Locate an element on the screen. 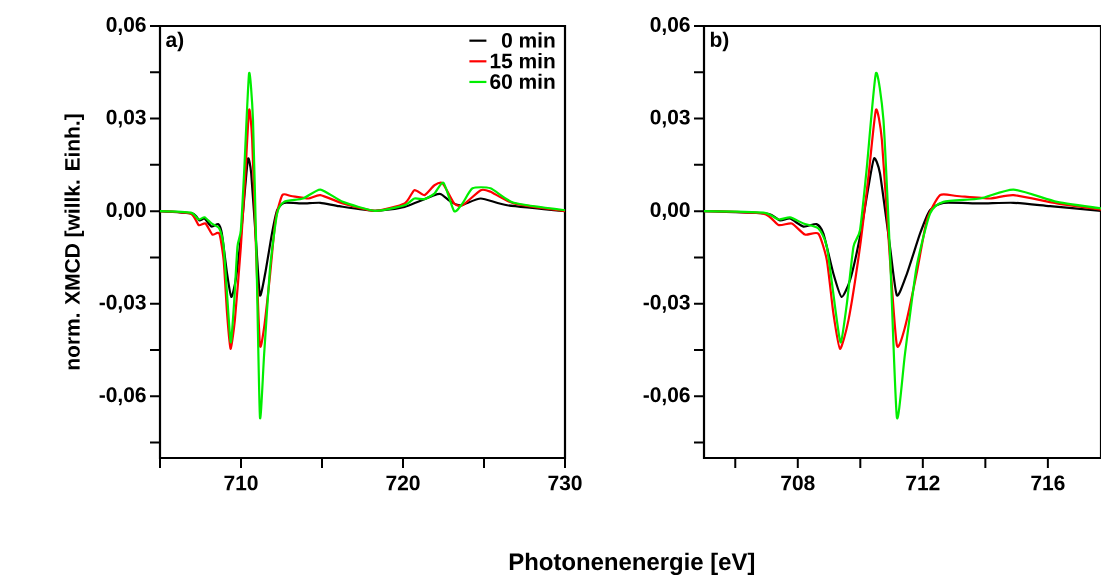 The image size is (1101, 581). y-axis-title: norm. XMCD [willk. Einh.] is located at coordinates (74, 242).